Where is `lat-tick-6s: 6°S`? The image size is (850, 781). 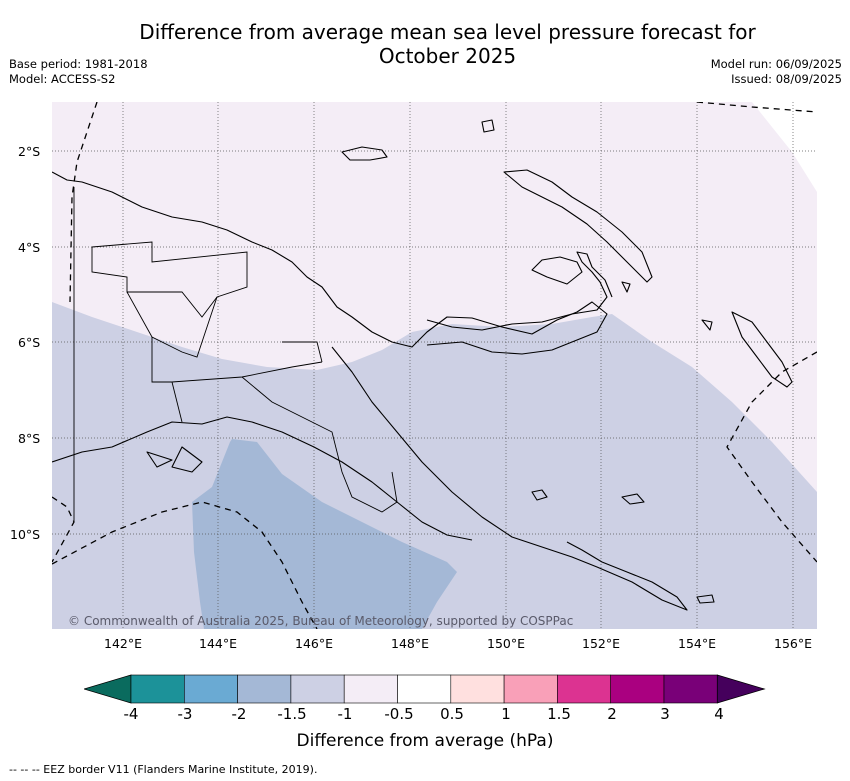 lat-tick-6s: 6°S is located at coordinates (29, 342).